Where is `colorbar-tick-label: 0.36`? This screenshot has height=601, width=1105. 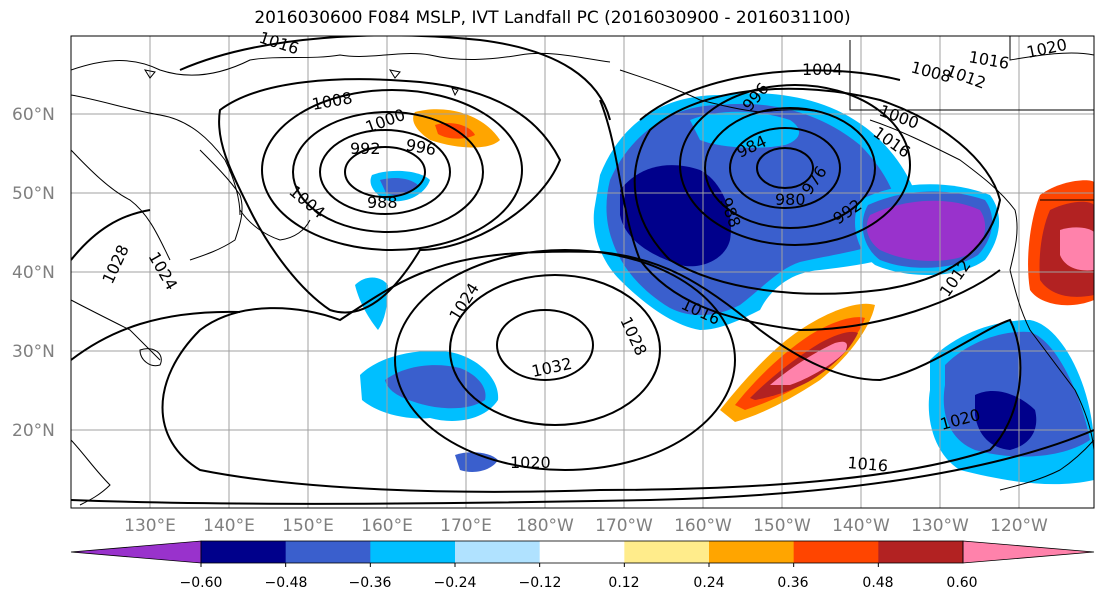 colorbar-tick-label: 0.36 is located at coordinates (792, 583).